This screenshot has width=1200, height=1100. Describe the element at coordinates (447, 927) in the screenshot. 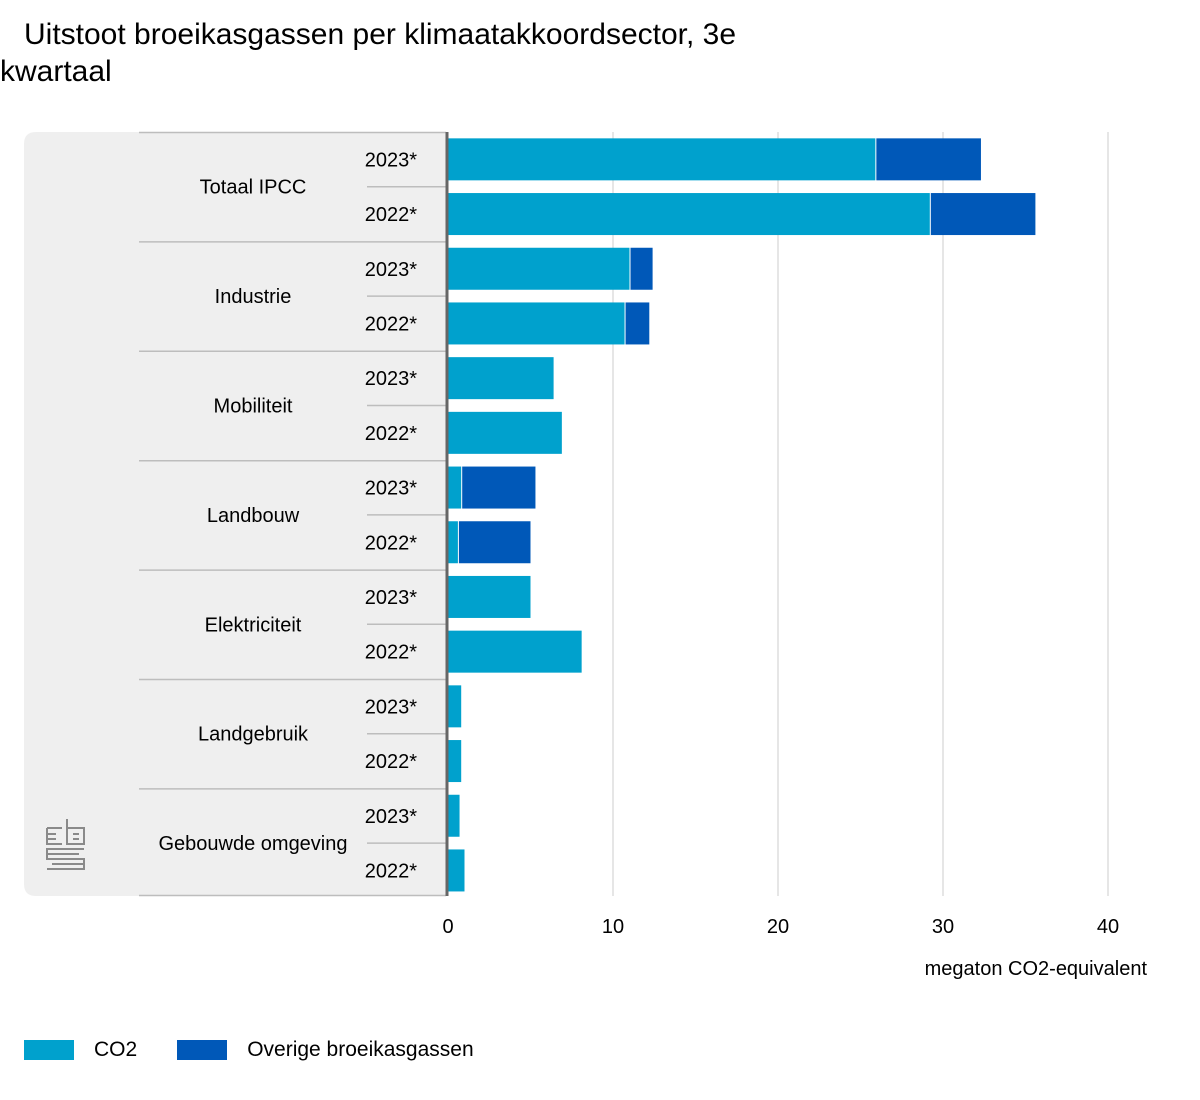

I see `x-tick-label: 0` at that location.